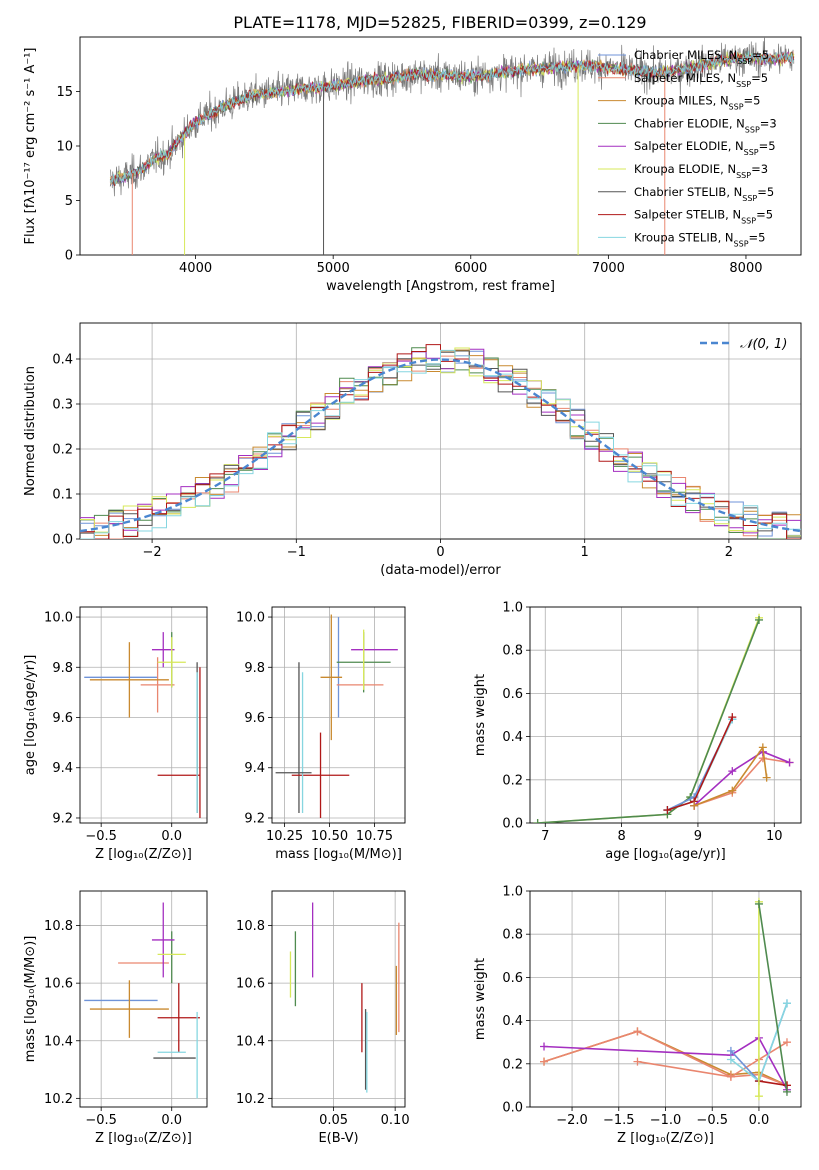  I want to click on mass-weight-vs-age-series, so click(663, 718).